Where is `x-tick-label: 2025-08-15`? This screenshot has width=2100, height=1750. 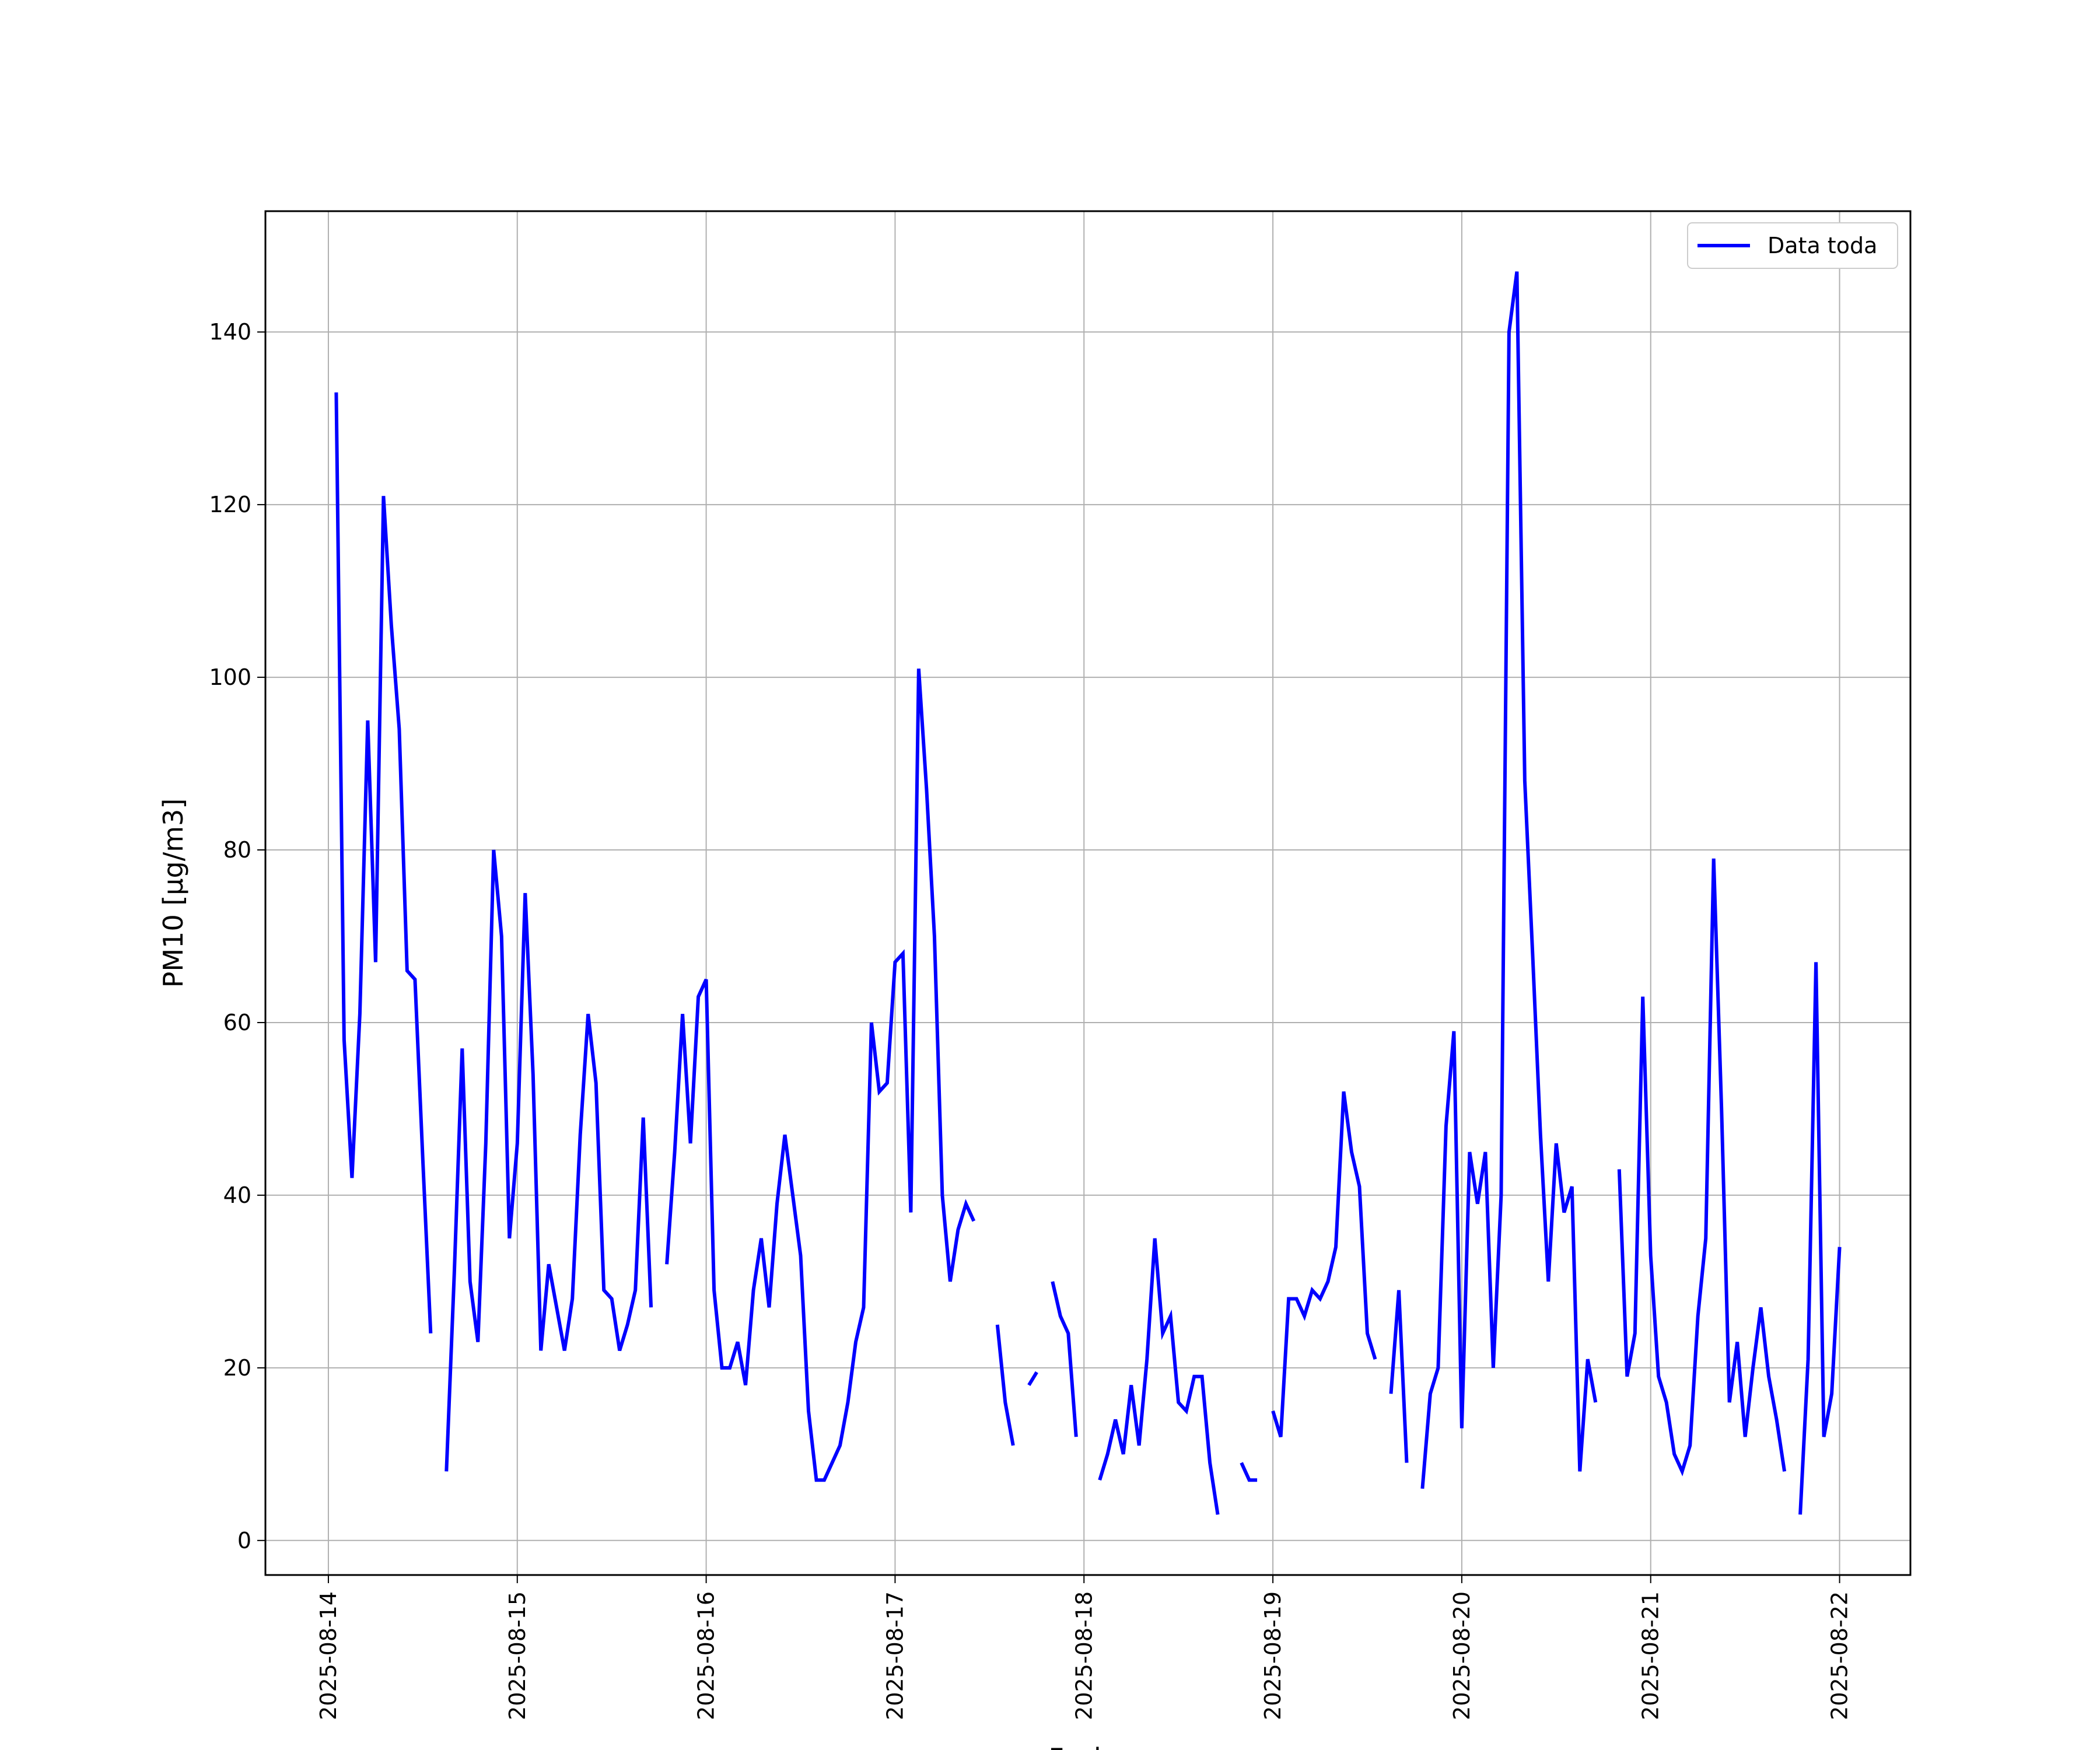 x-tick-label: 2025-08-15 is located at coordinates (517, 1655).